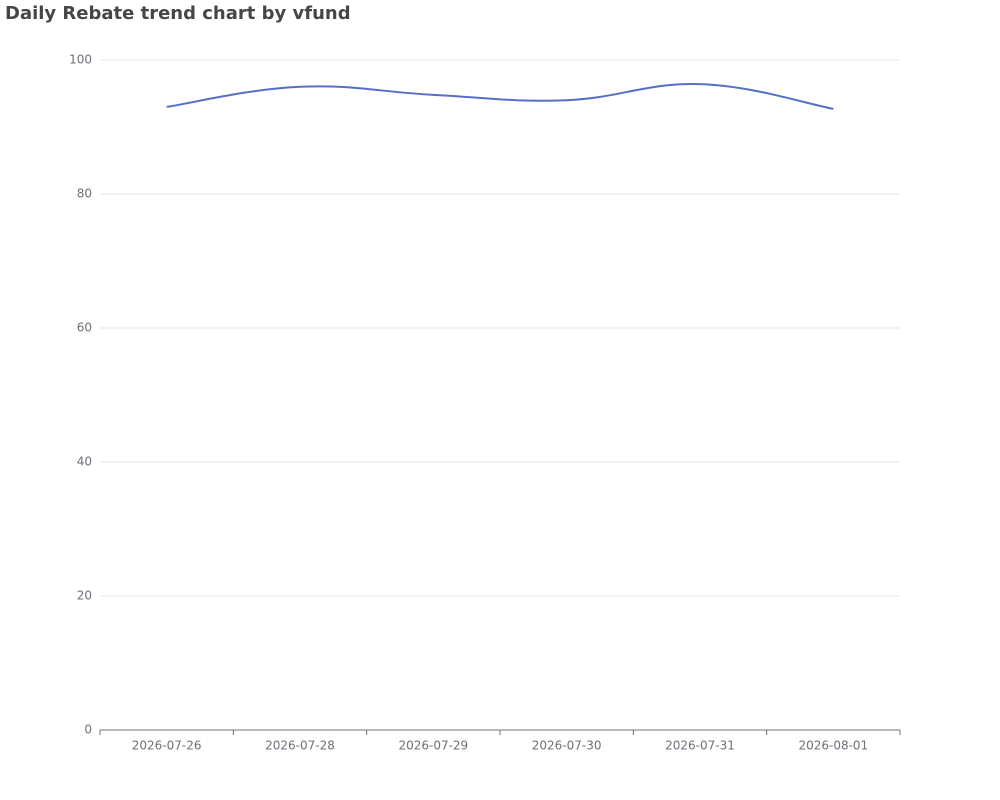  I want to click on y-tick-label: 60, so click(84, 328).